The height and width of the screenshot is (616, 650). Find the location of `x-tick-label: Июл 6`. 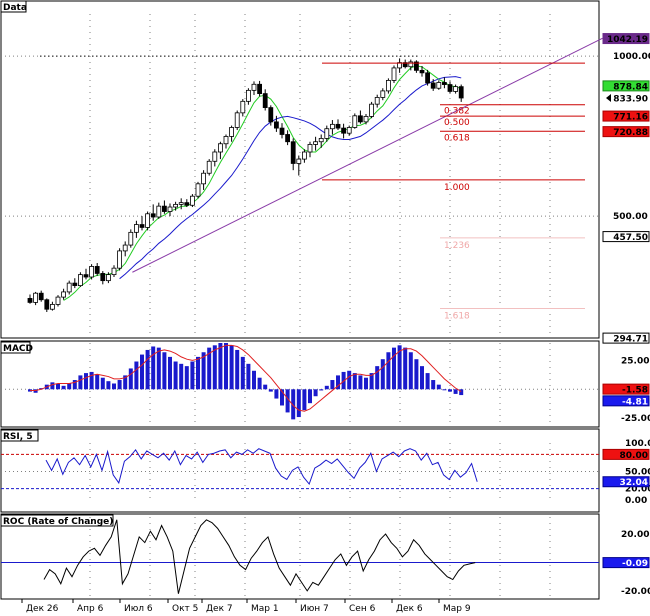

x-tick-label: Июл 6 is located at coordinates (138, 609).